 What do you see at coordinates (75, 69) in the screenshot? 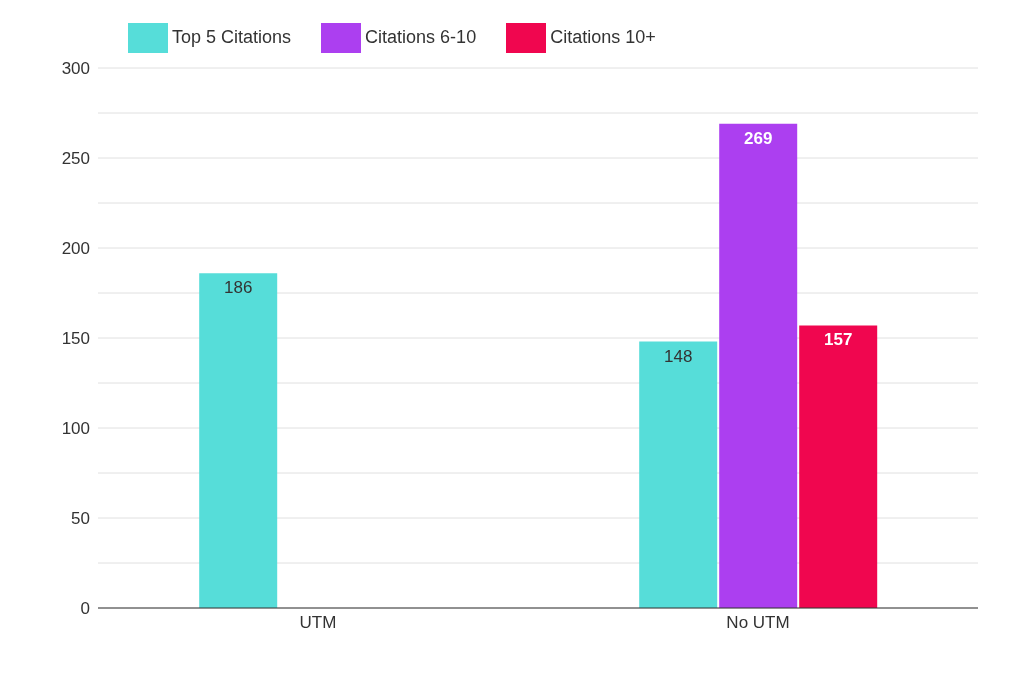
I see `y-tick-label: 300` at bounding box center [75, 69].